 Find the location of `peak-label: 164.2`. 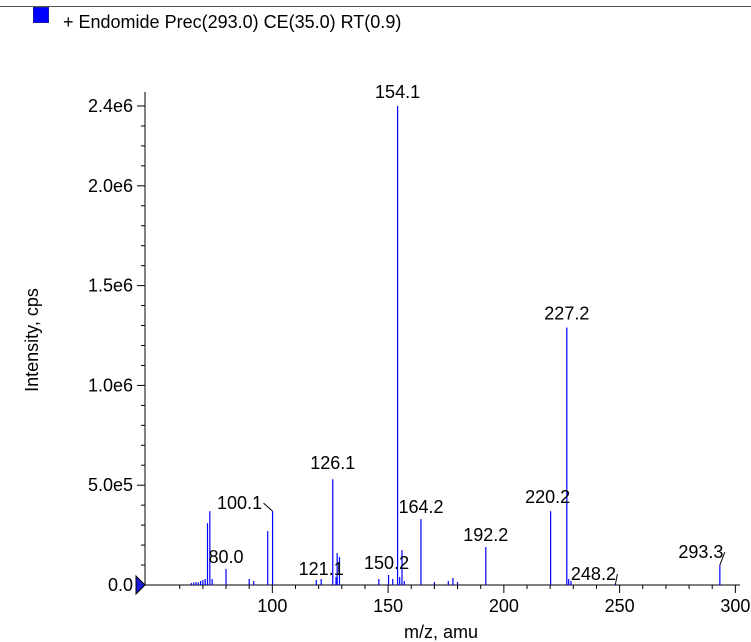

peak-label: 164.2 is located at coordinates (420, 507).